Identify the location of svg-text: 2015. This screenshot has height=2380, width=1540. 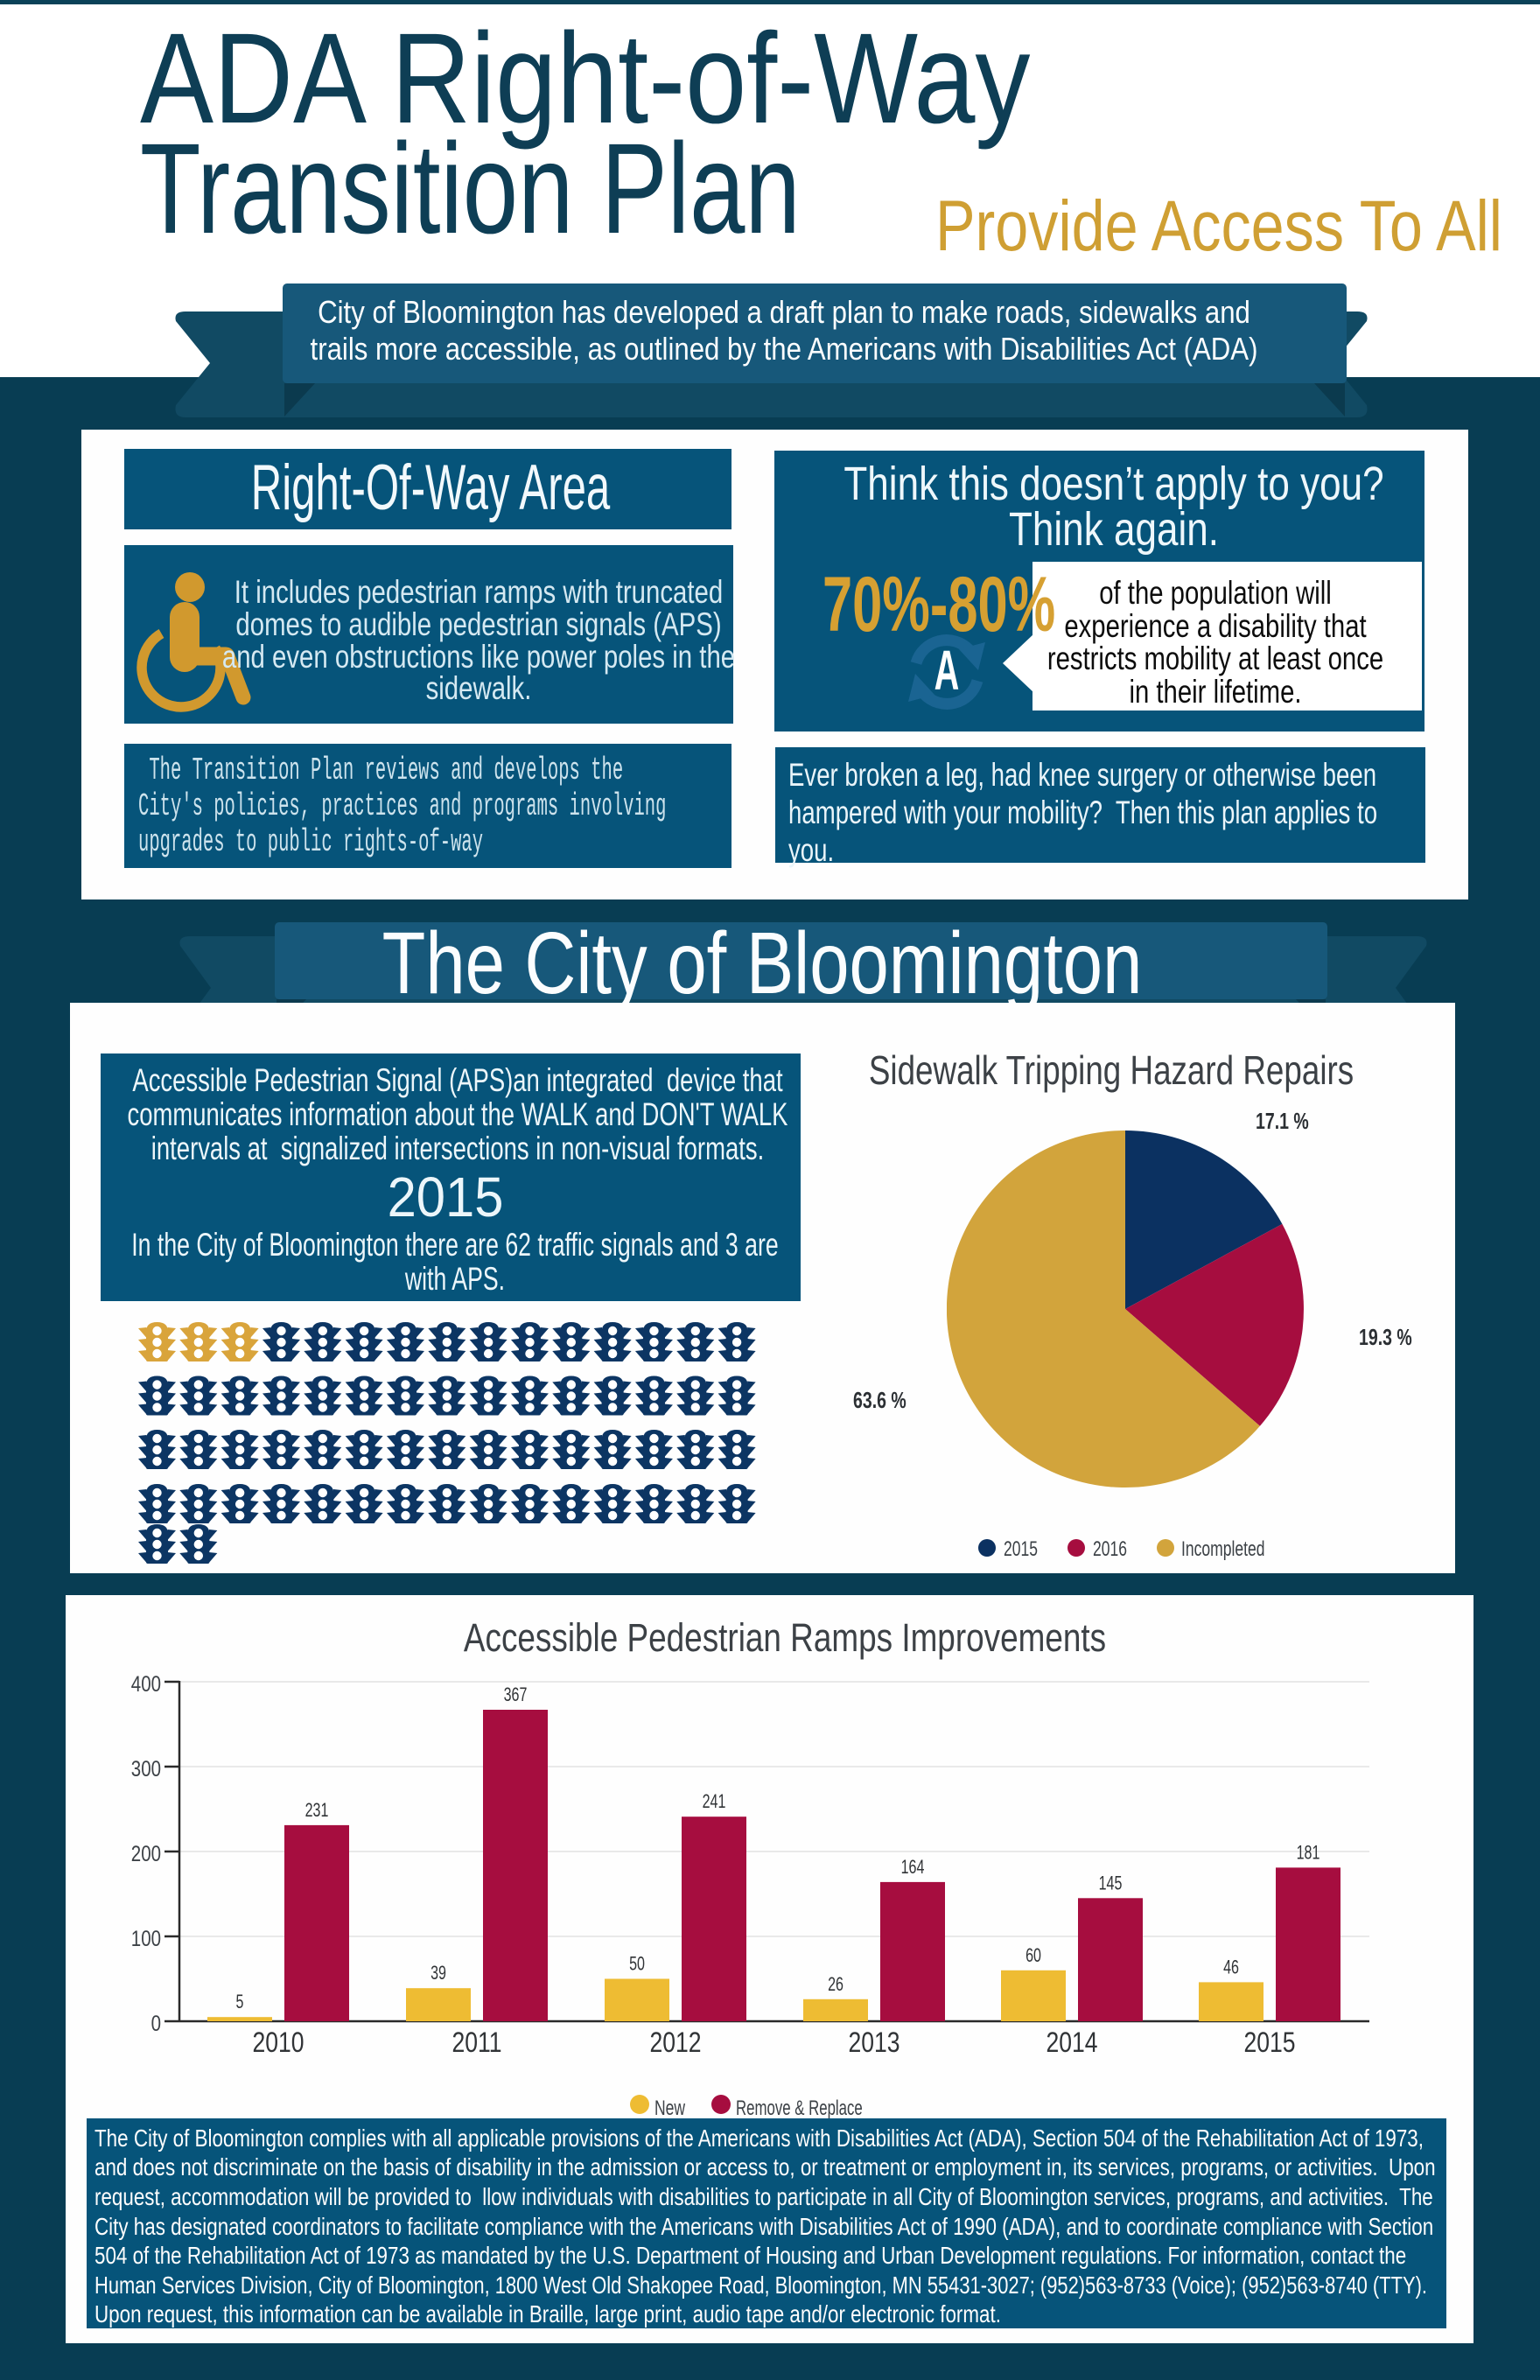
(1269, 2043).